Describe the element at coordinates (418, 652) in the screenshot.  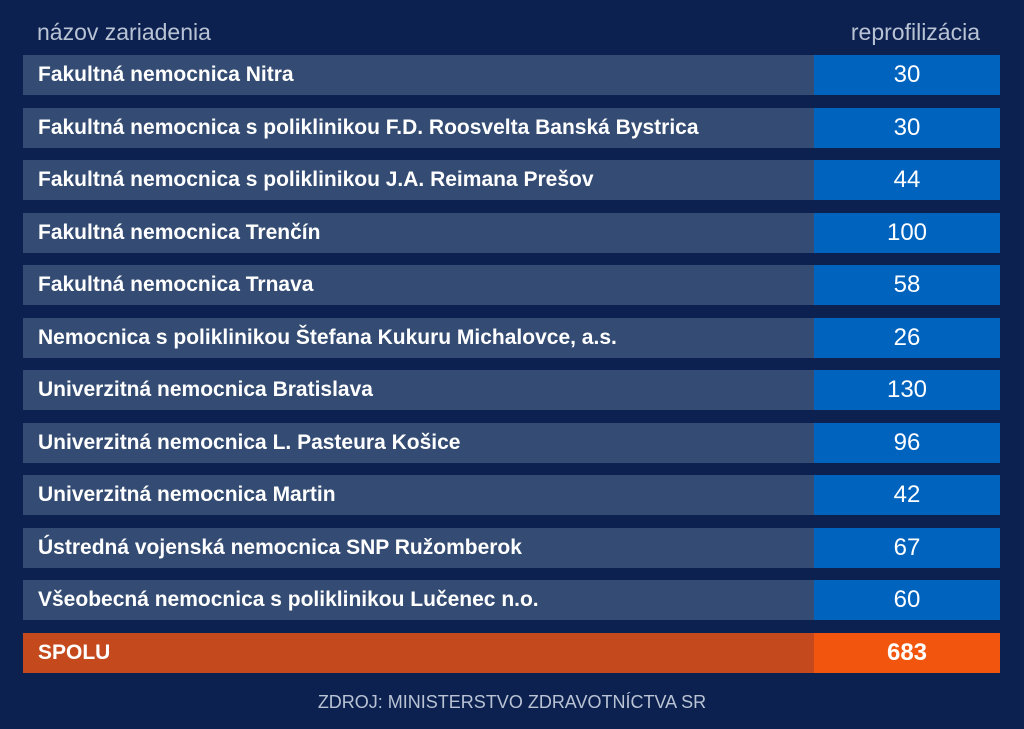
I see `total-label: SPOLU` at that location.